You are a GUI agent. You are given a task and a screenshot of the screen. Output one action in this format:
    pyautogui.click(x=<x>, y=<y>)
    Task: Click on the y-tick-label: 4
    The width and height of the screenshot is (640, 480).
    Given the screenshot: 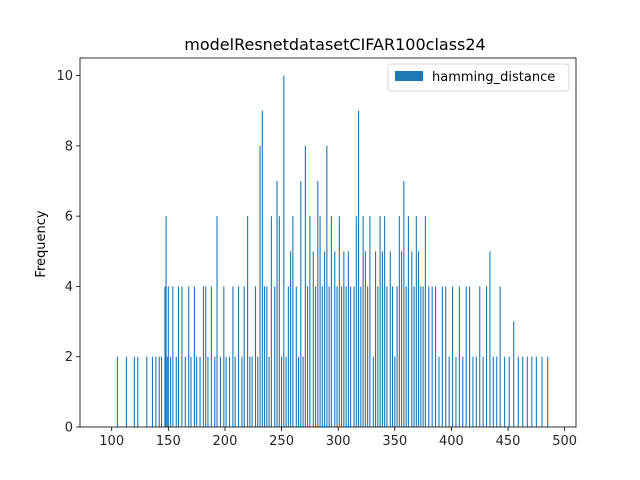 What is the action you would take?
    pyautogui.click(x=69, y=287)
    